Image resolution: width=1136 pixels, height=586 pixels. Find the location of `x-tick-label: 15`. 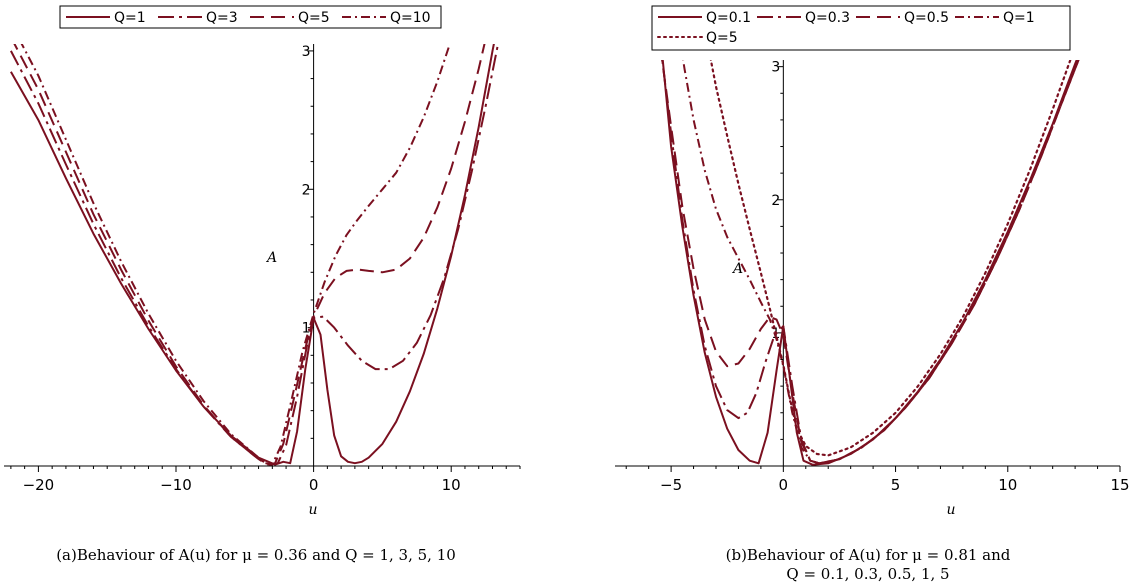

x-tick-label: 15 is located at coordinates (1119, 485).